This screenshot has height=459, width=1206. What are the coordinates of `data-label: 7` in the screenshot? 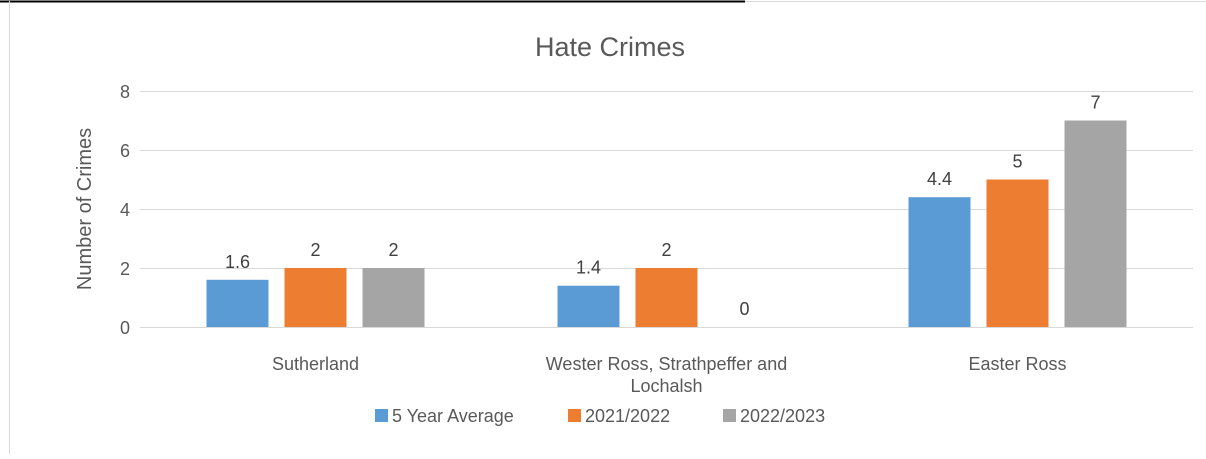 It's located at (1095, 103).